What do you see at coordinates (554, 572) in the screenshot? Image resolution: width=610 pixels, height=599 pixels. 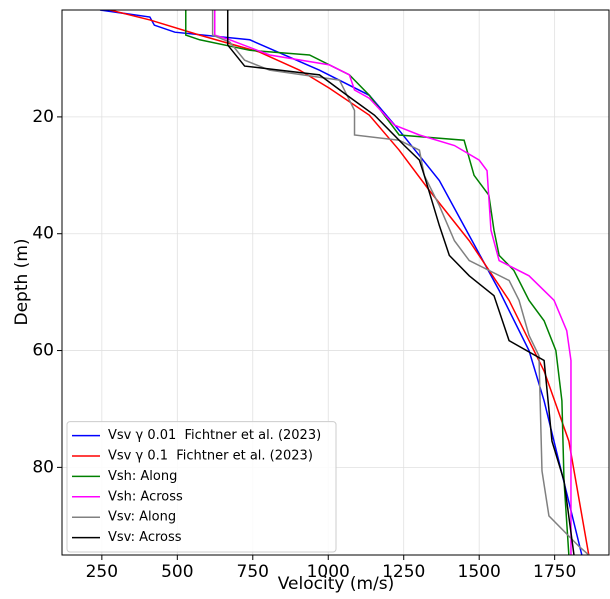 I see `x-tick-label: 1750` at bounding box center [554, 572].